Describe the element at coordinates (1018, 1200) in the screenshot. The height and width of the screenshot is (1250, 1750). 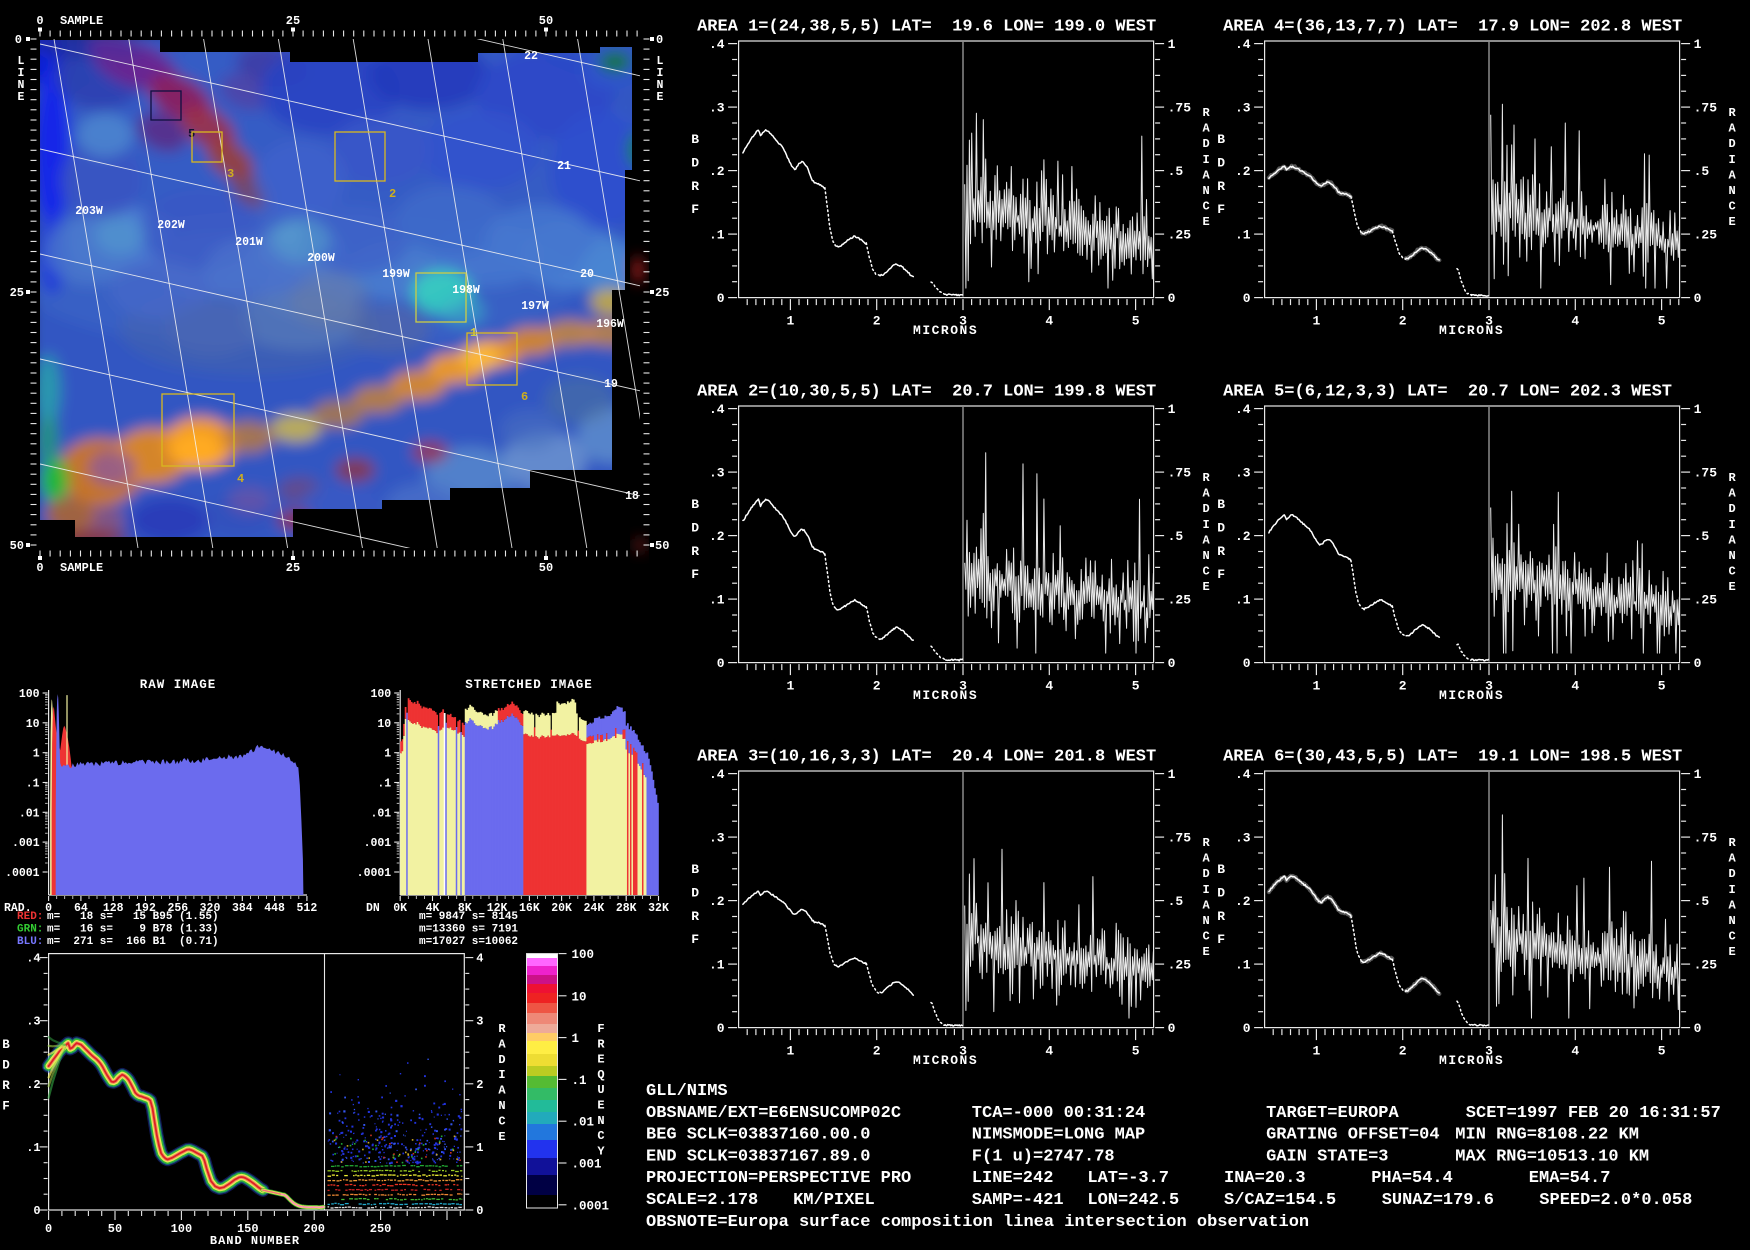
I see `svg-text: SAMP=-421` at that location.